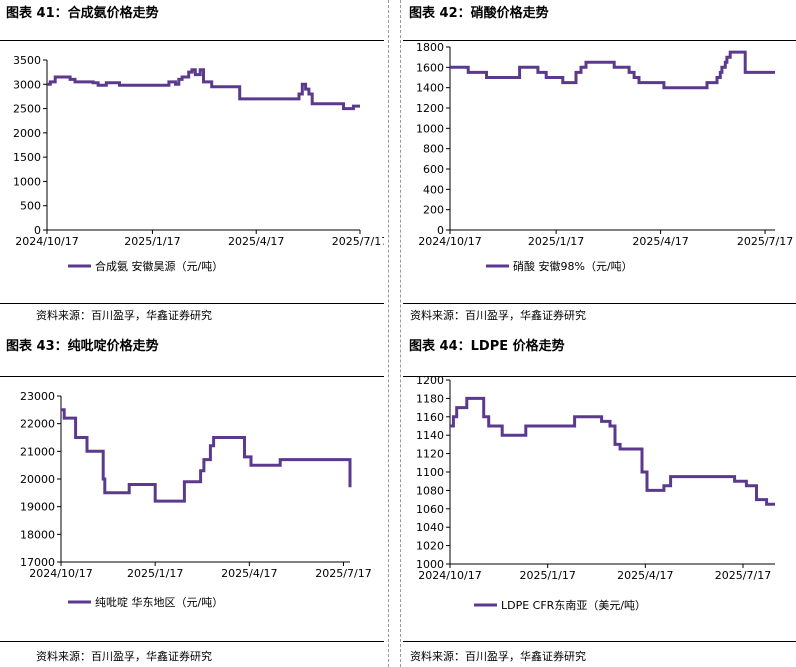 Image resolution: width=796 pixels, height=667 pixels. Describe the element at coordinates (27, 84) in the screenshot. I see `y-tick-label: 3000` at that location.